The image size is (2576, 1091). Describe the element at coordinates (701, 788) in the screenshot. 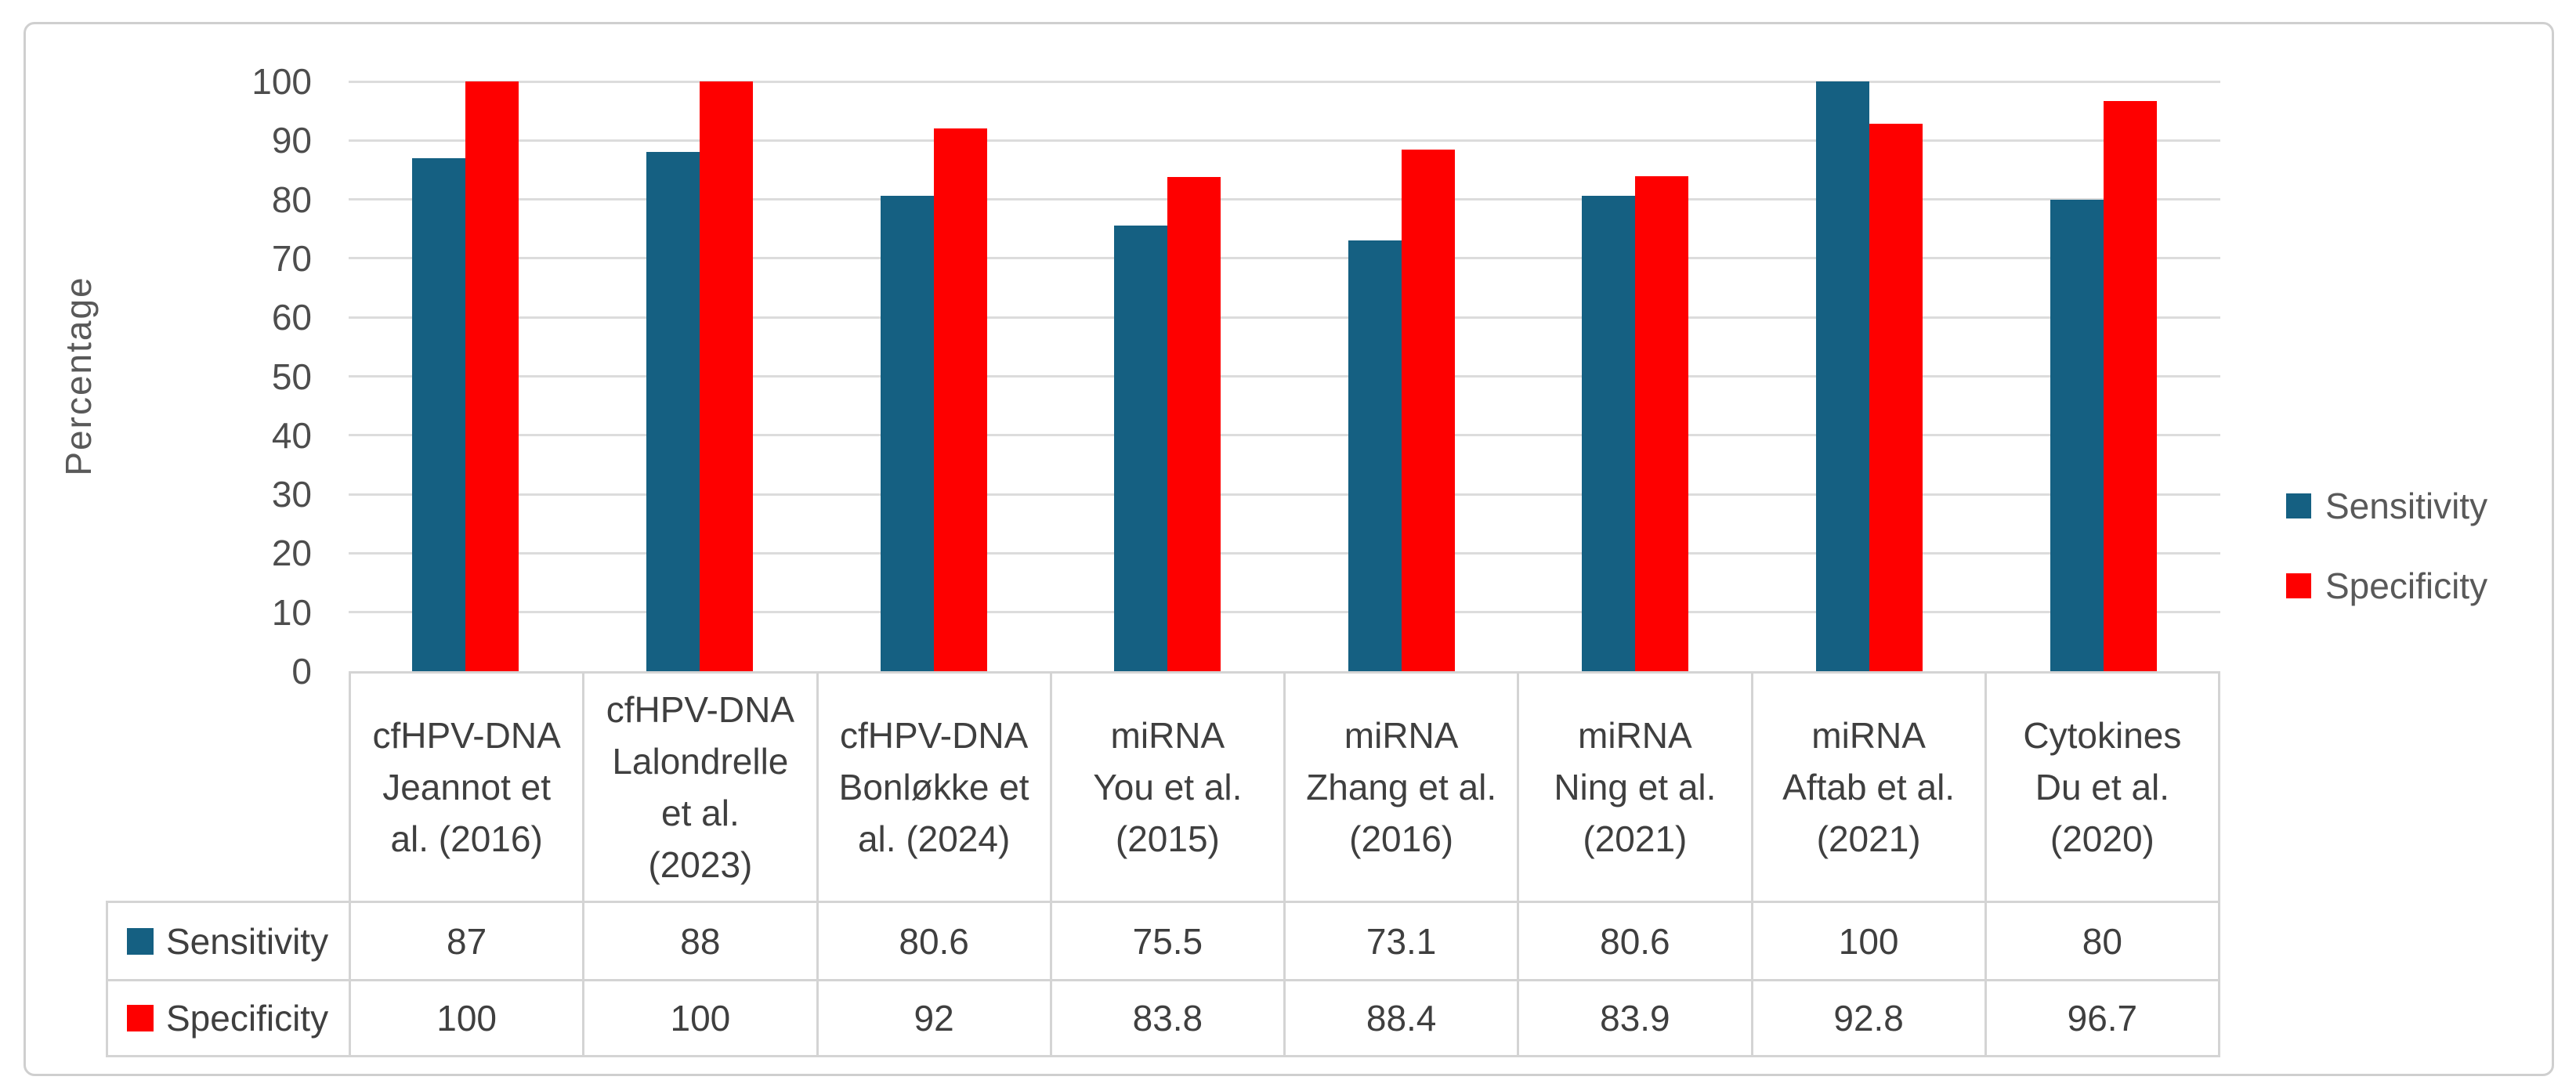

I see `category-header-cell: cfHPV-DNA Lalondrelle et al. (2023)` at that location.